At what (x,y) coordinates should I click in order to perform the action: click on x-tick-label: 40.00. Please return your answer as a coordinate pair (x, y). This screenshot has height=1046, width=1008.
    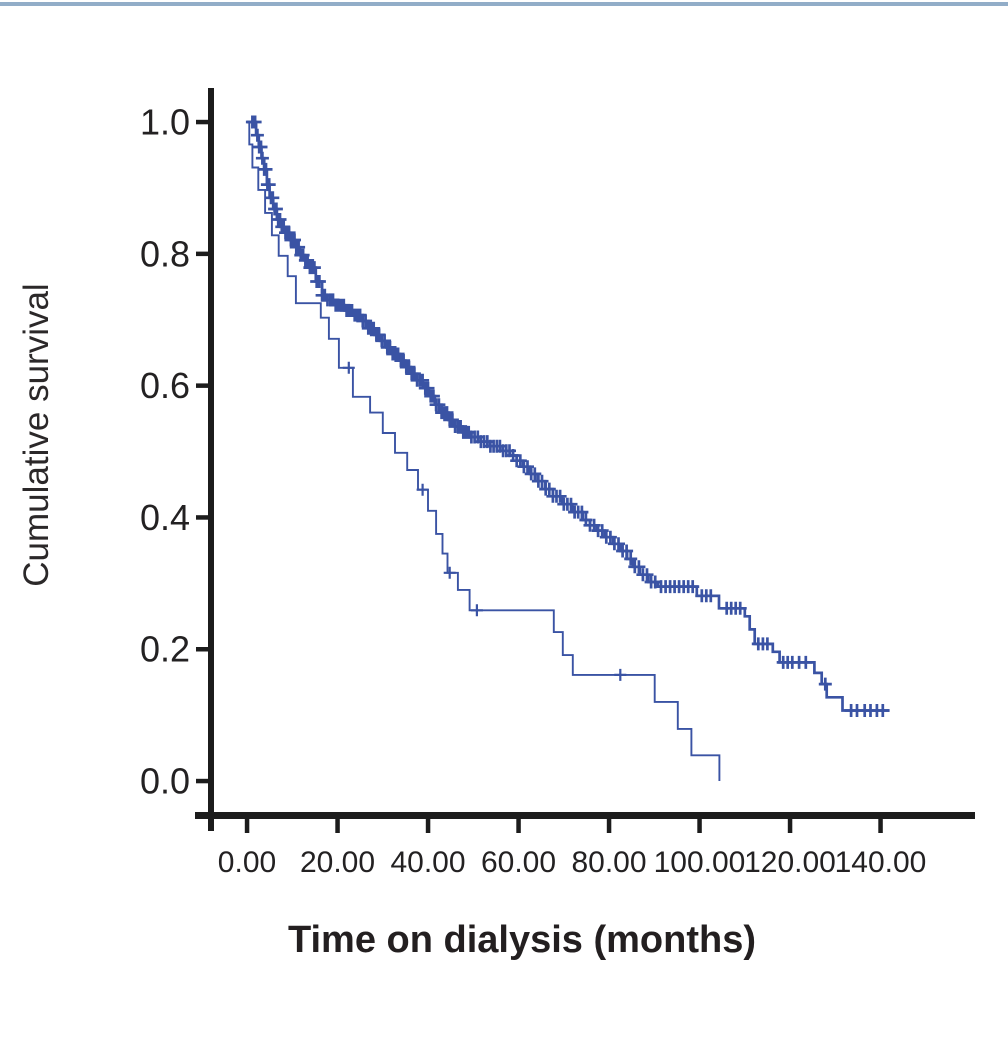
    Looking at the image, I should click on (427, 862).